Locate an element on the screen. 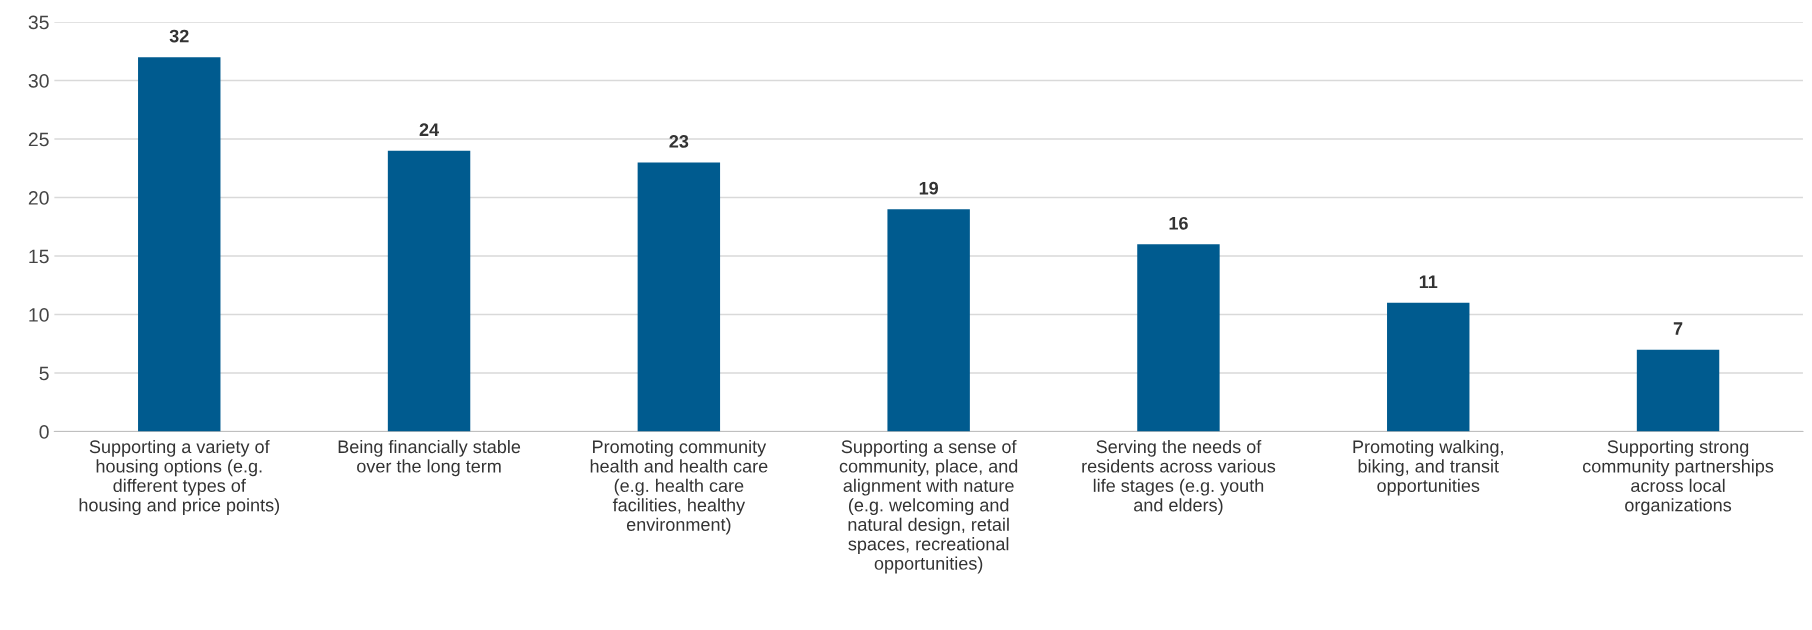 The image size is (1812, 630). y-tick-label: 25 is located at coordinates (38, 139).